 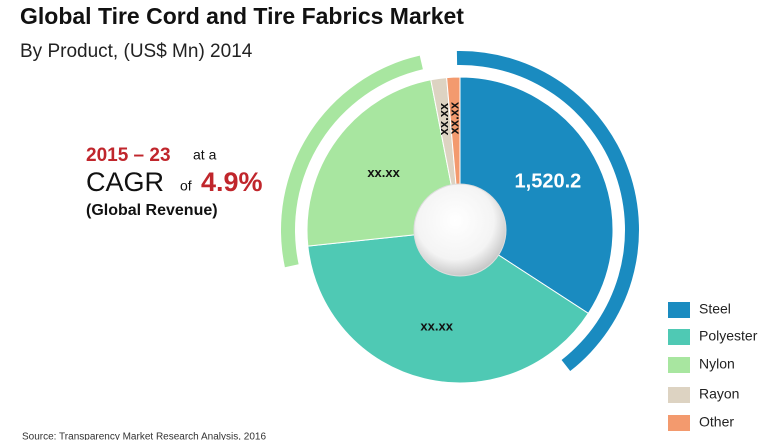 What do you see at coordinates (716, 422) in the screenshot?
I see `legend-label: Other` at bounding box center [716, 422].